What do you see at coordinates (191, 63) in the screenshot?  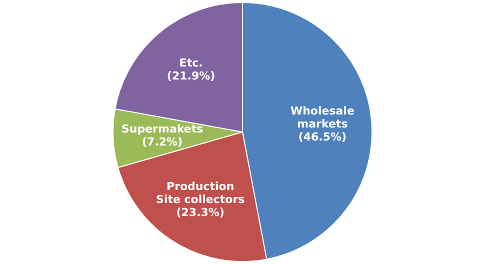 I see `slice-label: Etc.` at bounding box center [191, 63].